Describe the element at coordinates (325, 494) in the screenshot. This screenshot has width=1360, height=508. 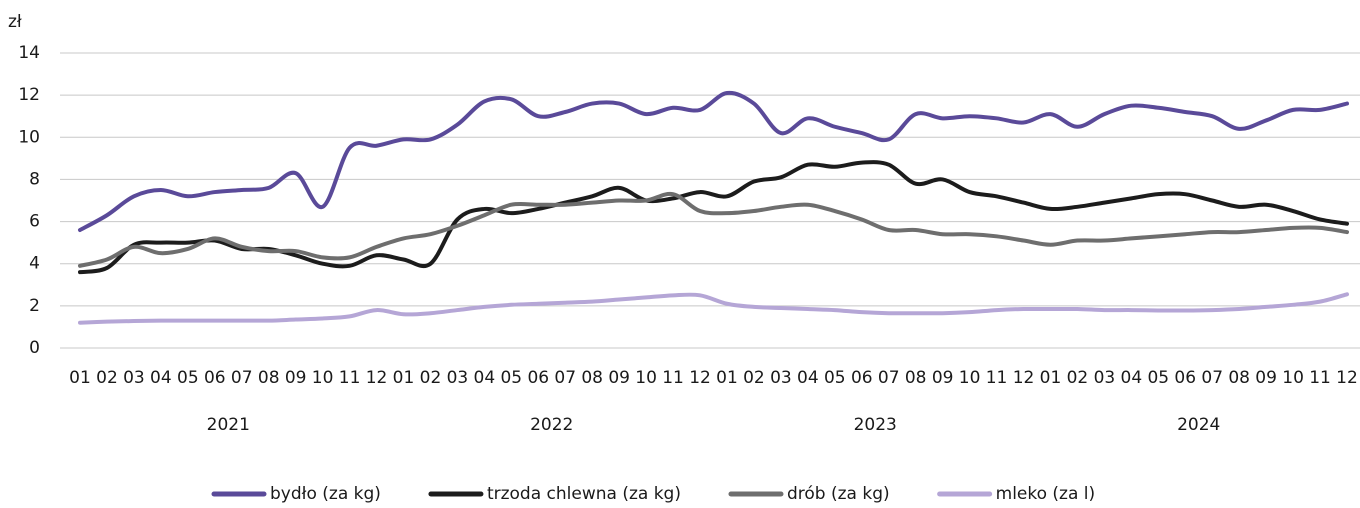
I see `legend-label: bydło (za kg)` at that location.